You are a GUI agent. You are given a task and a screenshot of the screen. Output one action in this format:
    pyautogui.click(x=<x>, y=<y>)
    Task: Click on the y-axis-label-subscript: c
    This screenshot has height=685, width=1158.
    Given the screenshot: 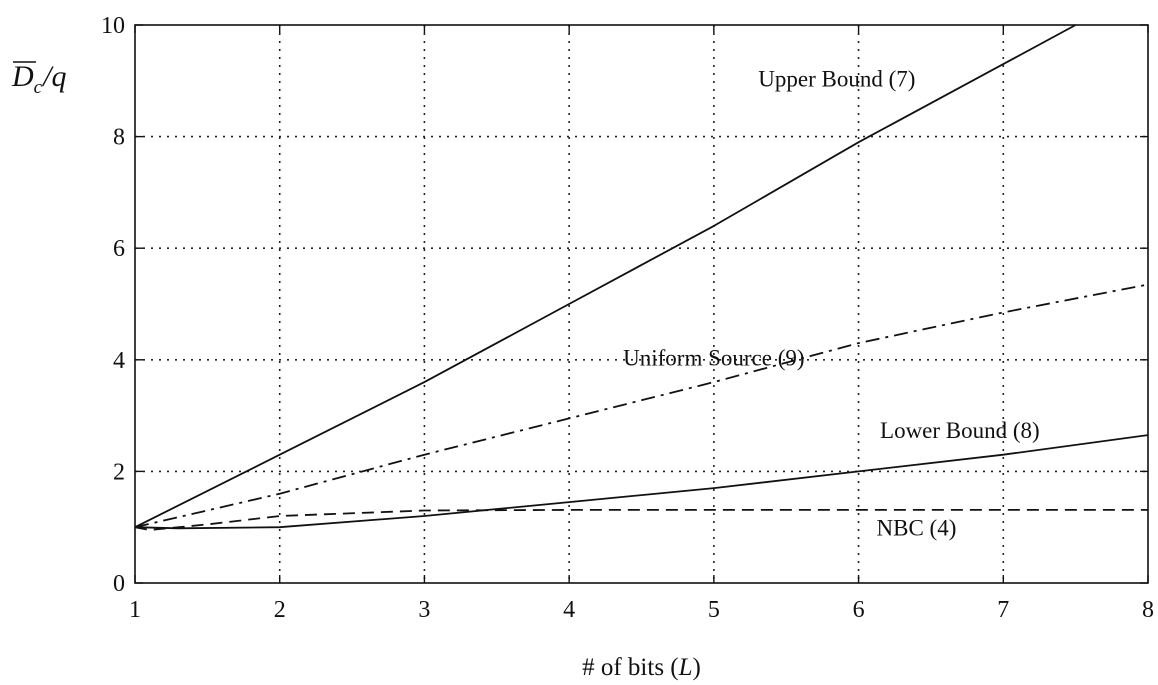 What is the action you would take?
    pyautogui.click(x=38, y=87)
    